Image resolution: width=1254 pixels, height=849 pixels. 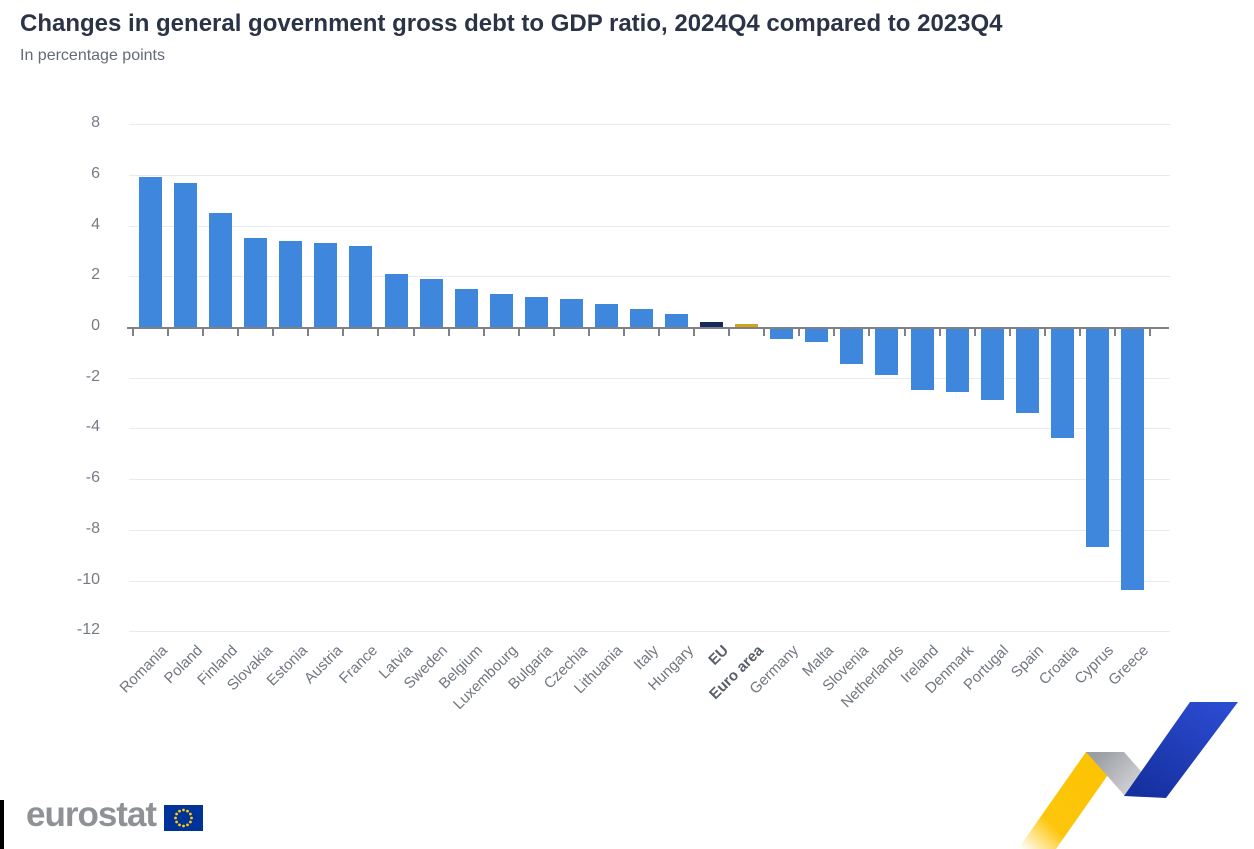 I want to click on y-axis-label--2: -2, so click(x=92, y=376).